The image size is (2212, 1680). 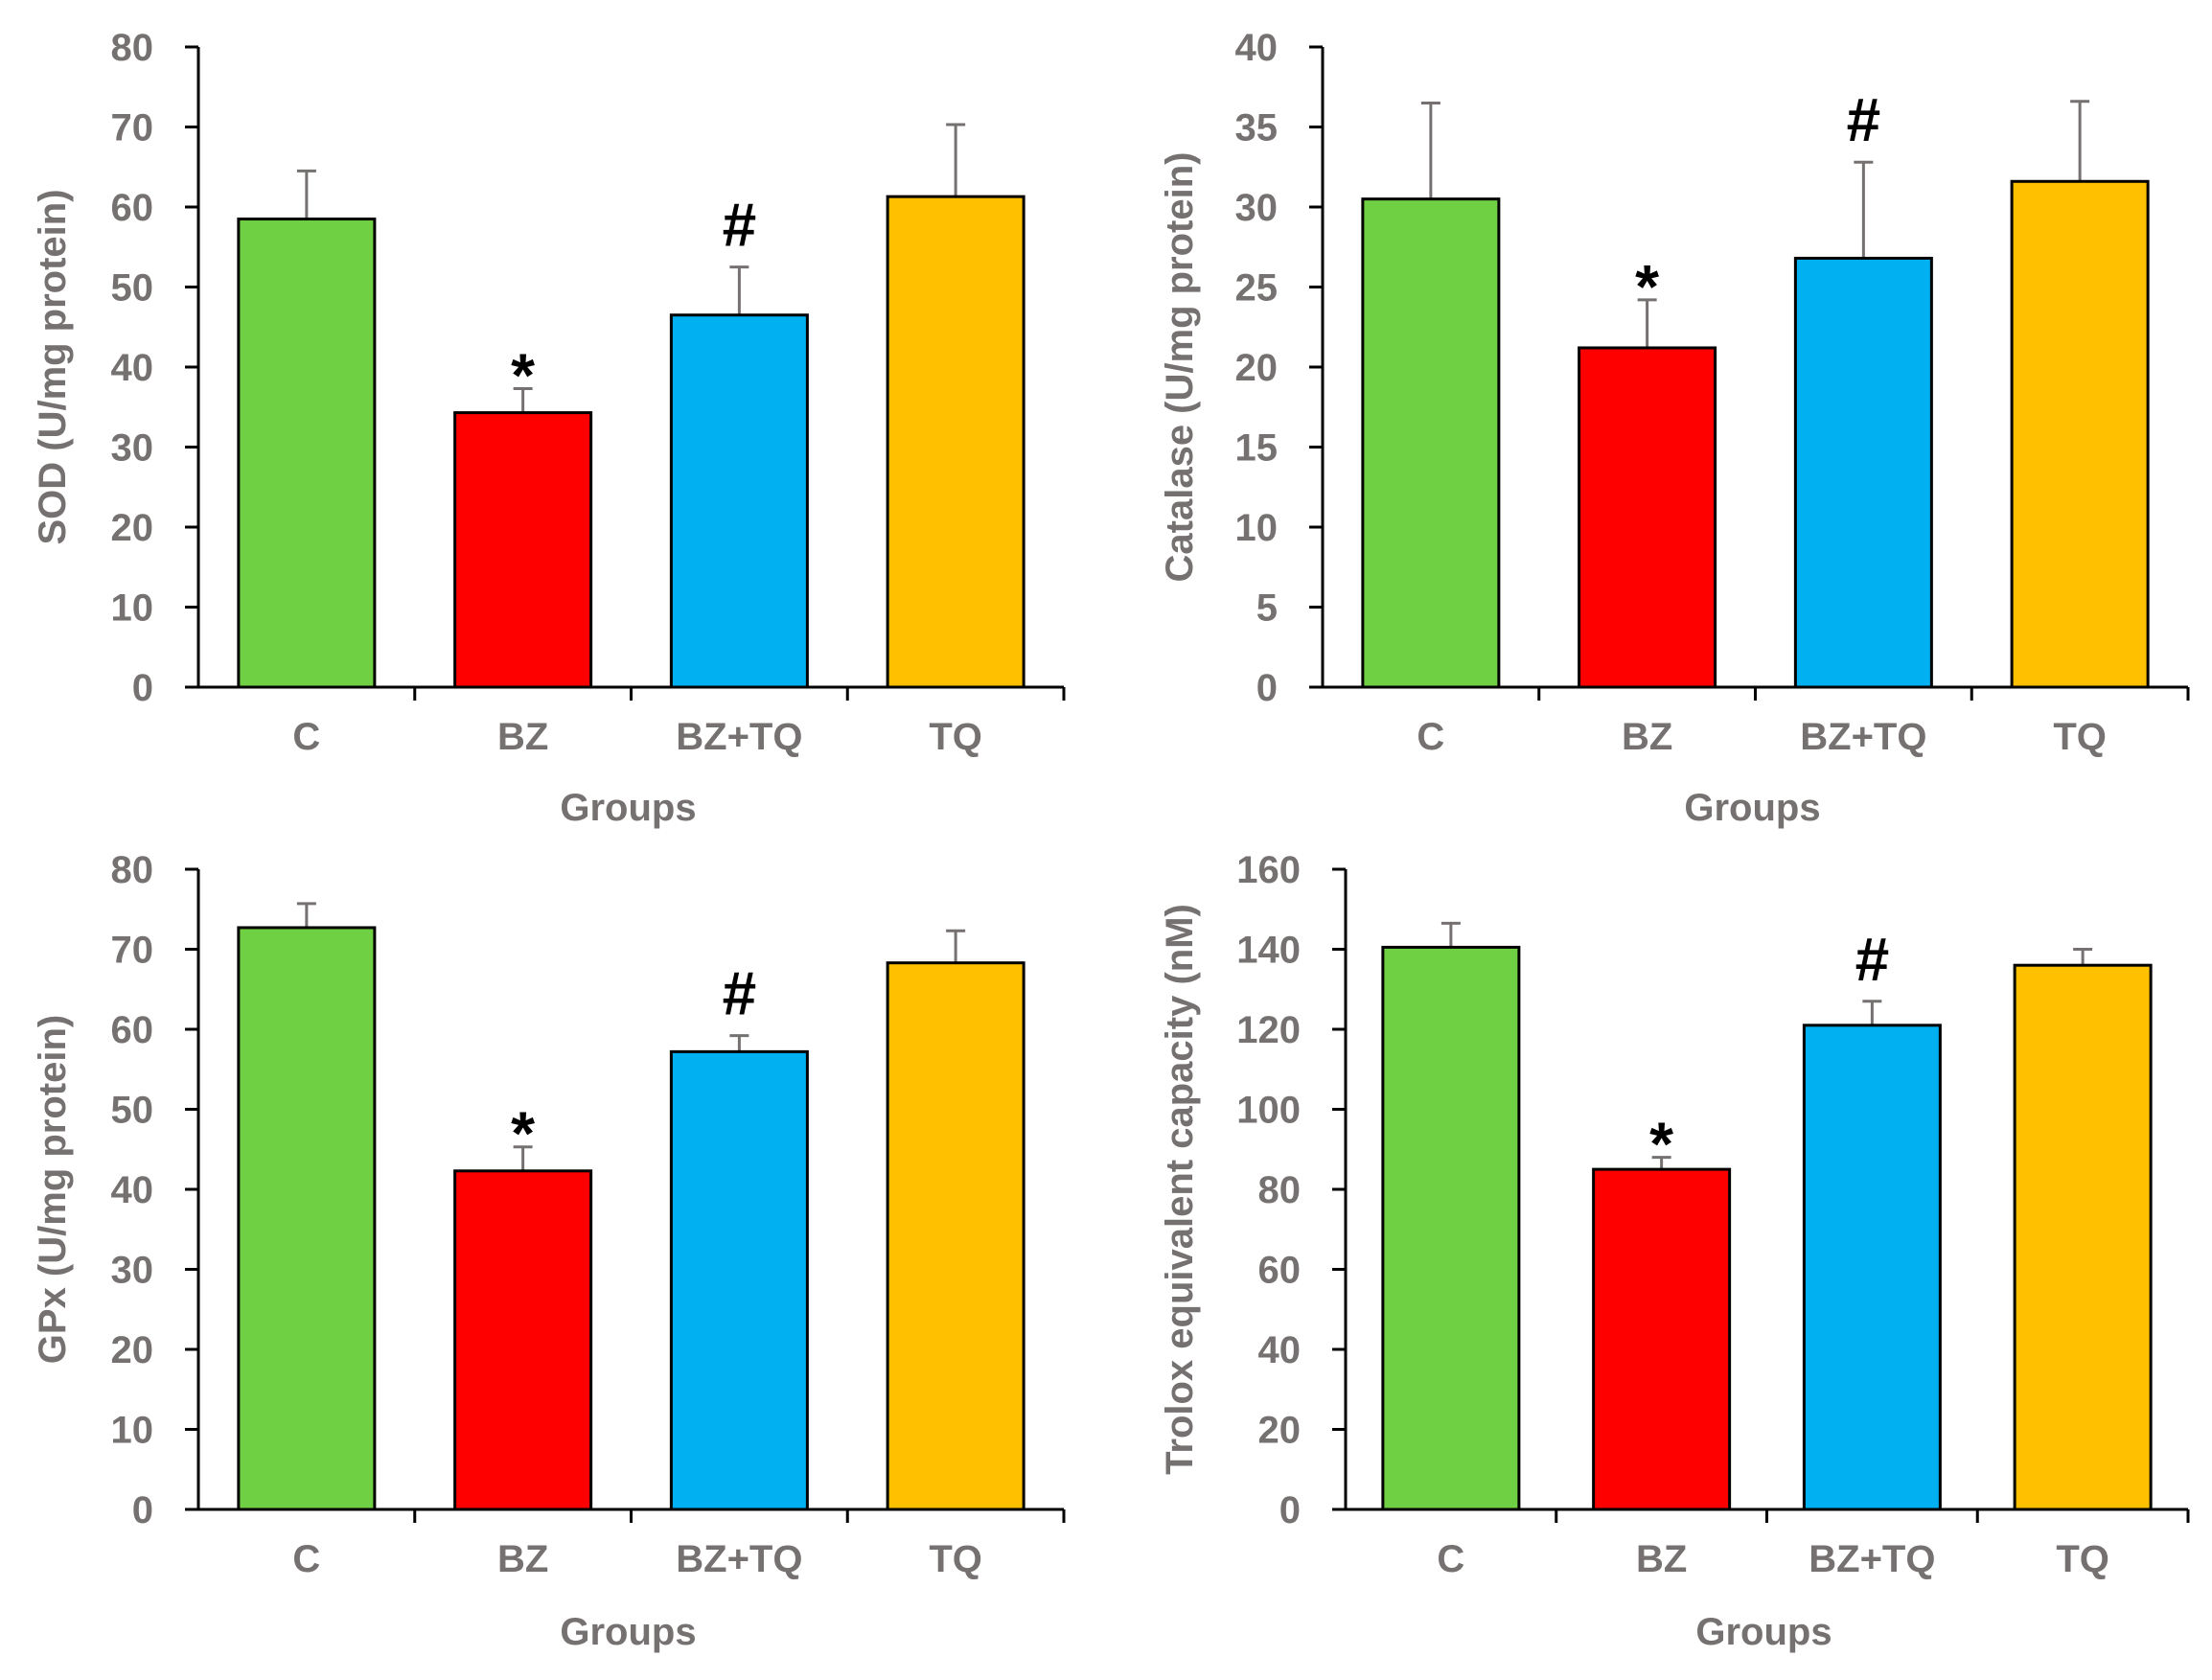 I want to click on bottom-right-category-label: C, so click(x=1450, y=1559).